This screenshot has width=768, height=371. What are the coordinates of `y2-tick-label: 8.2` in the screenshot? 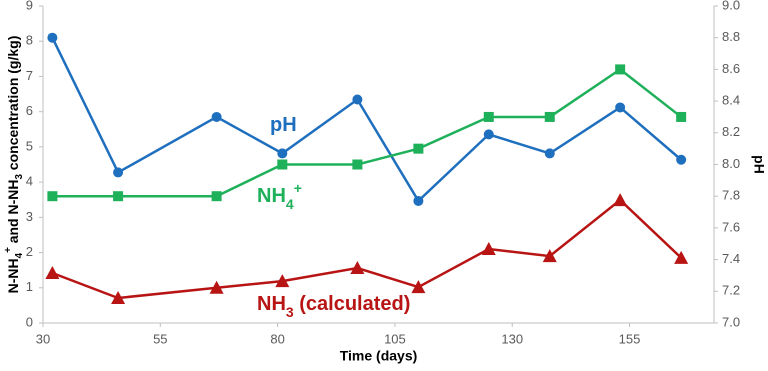 It's located at (731, 131).